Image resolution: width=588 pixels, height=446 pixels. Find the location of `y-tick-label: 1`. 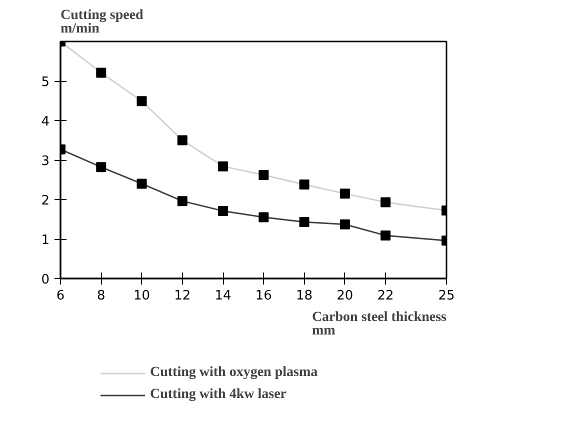

y-tick-label: 1 is located at coordinates (45, 240).